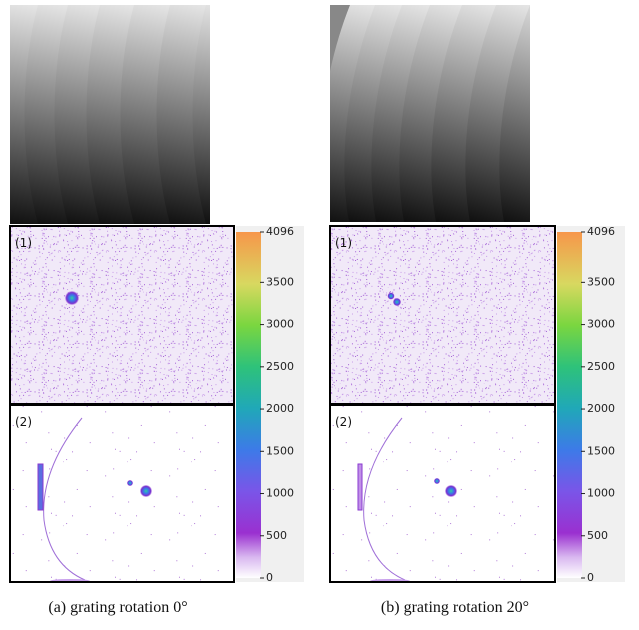  I want to click on caption: (a) grating rotation 0°, so click(117, 607).